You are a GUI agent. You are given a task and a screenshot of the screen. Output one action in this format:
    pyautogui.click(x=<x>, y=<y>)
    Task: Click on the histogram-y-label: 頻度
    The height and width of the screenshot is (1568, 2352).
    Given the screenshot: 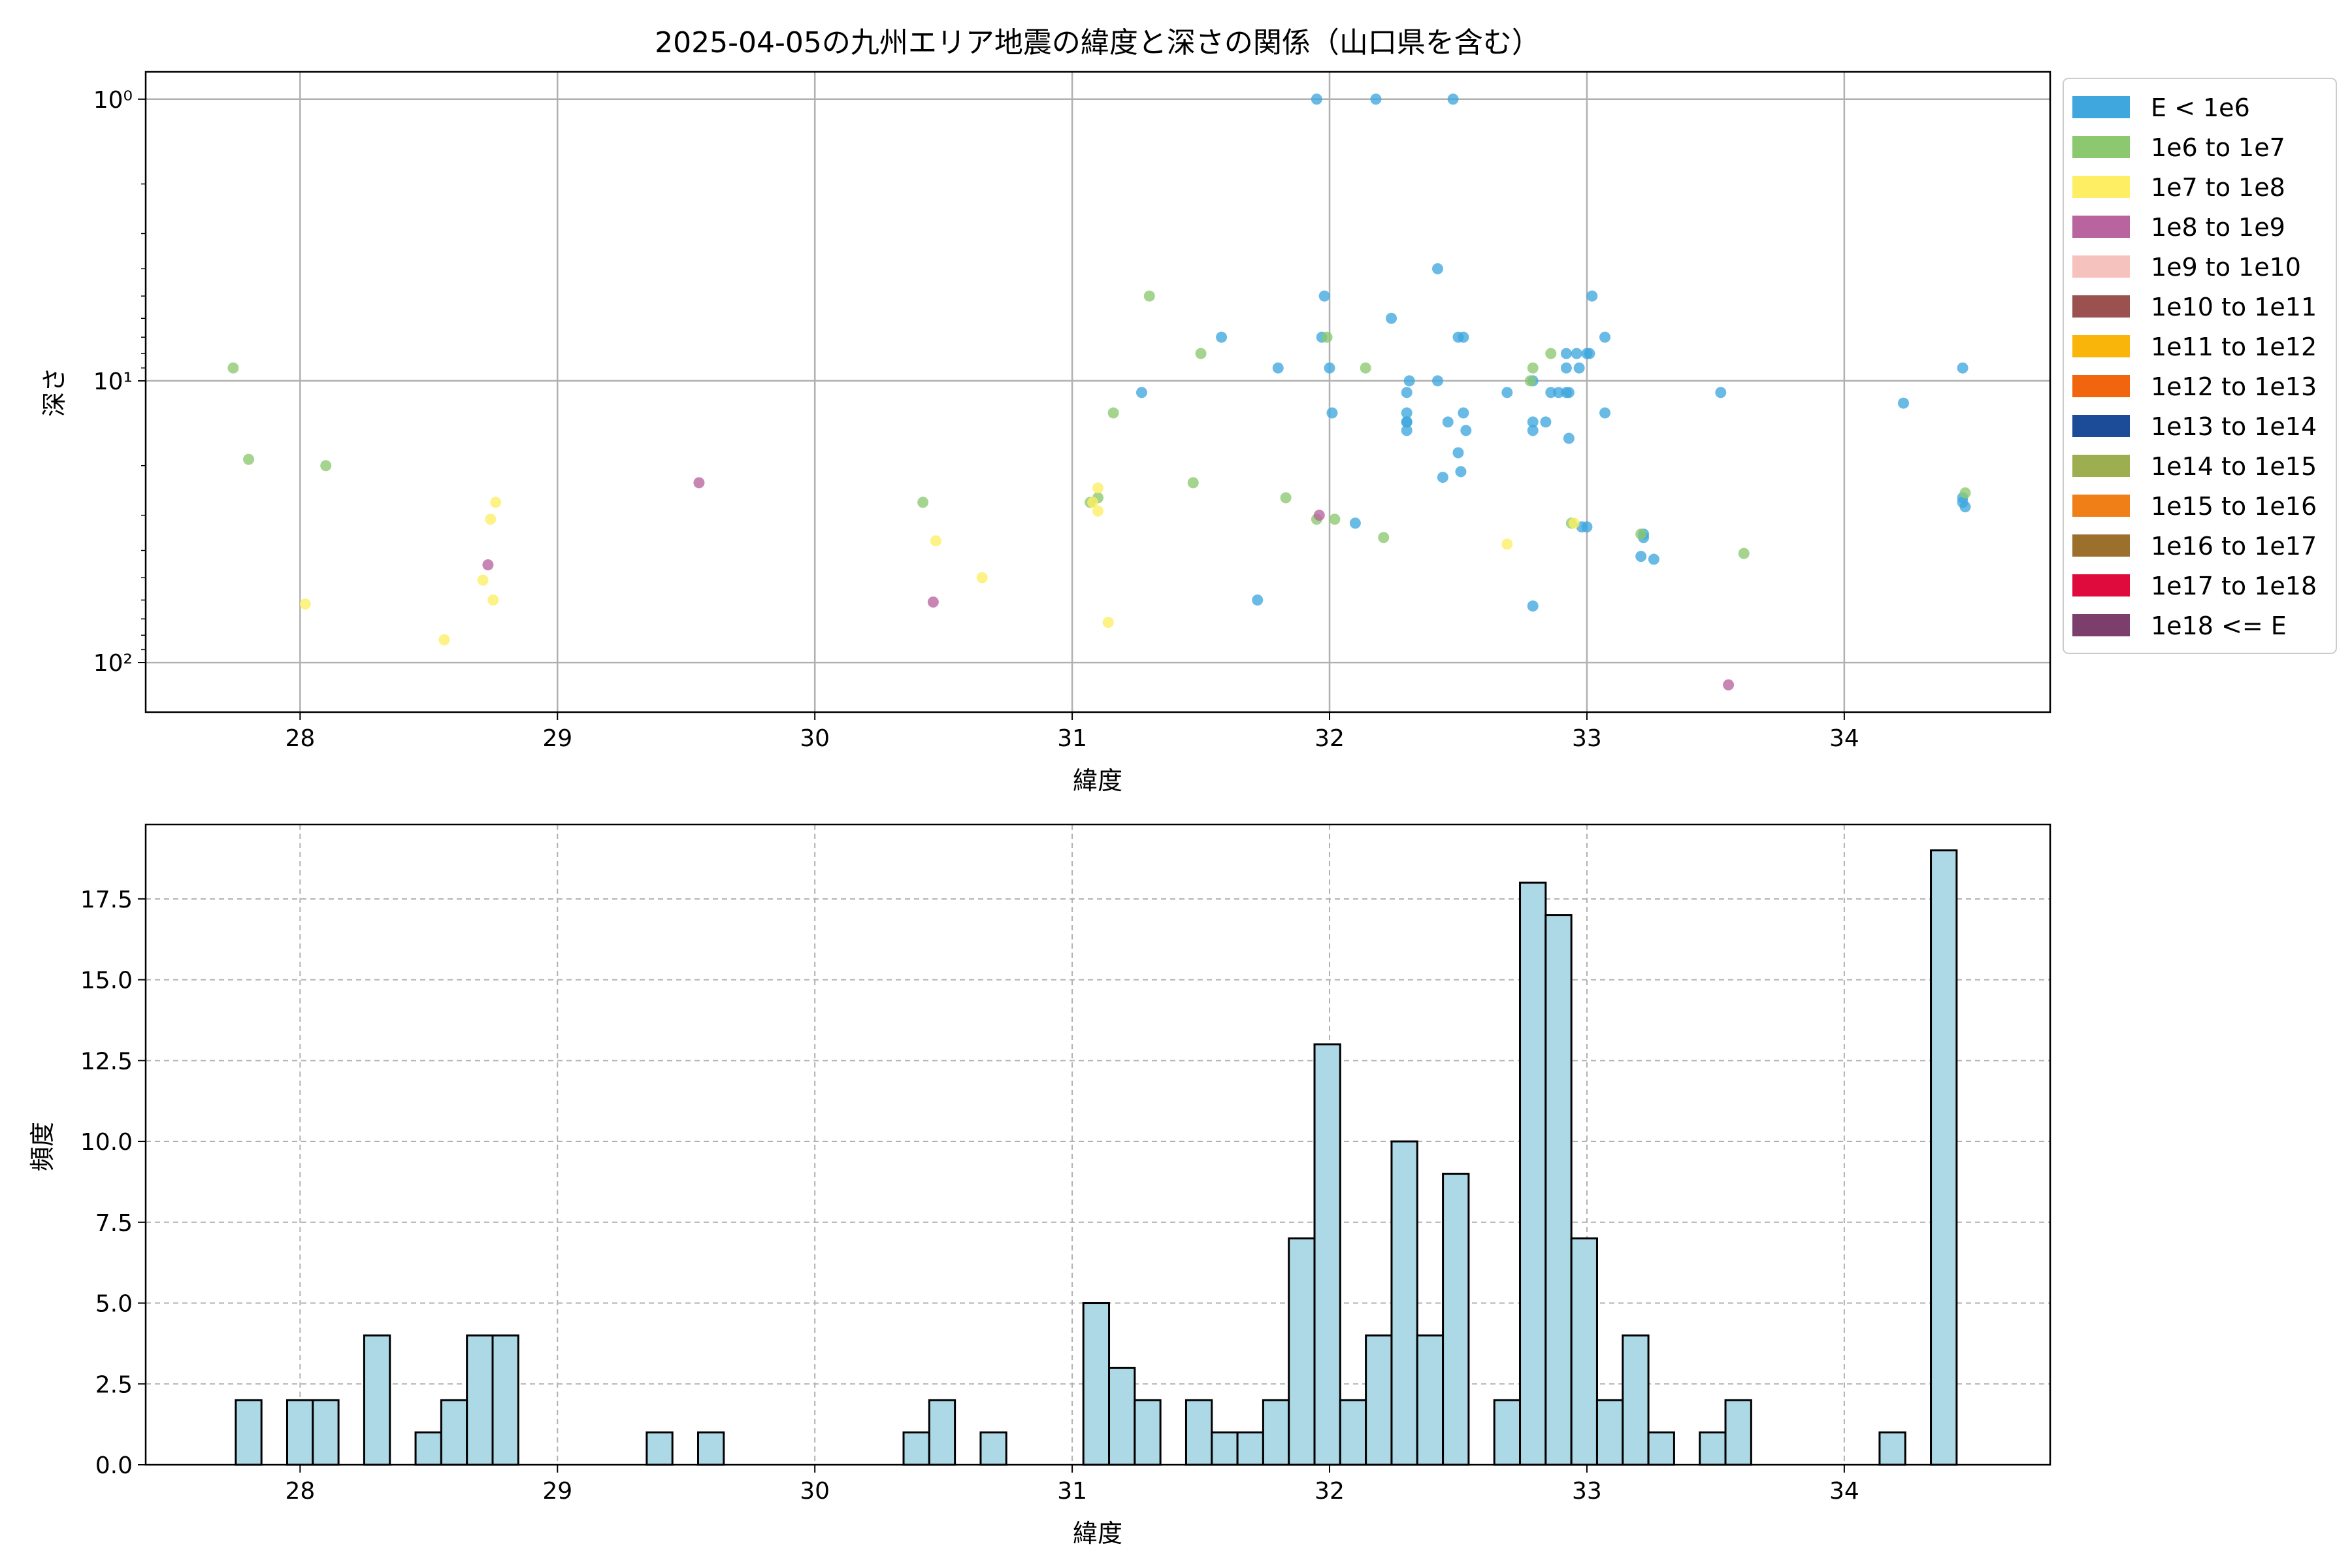 What is the action you would take?
    pyautogui.click(x=42, y=1146)
    